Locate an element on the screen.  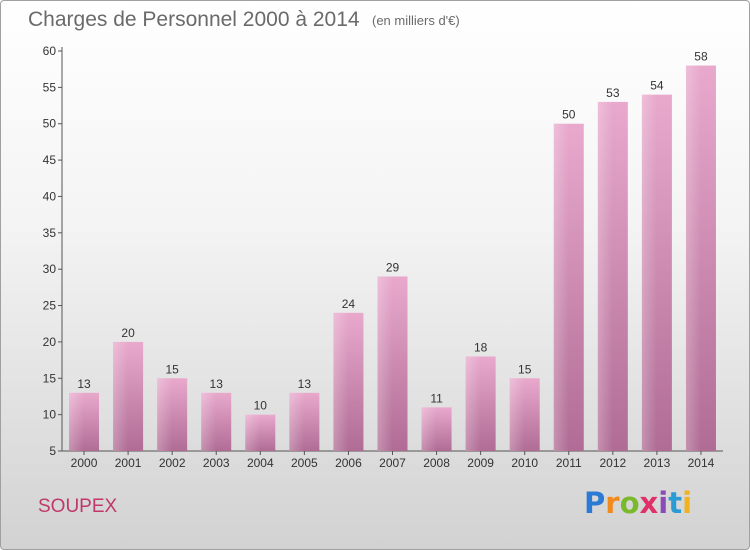
x-tick-label: 2008 is located at coordinates (436, 463).